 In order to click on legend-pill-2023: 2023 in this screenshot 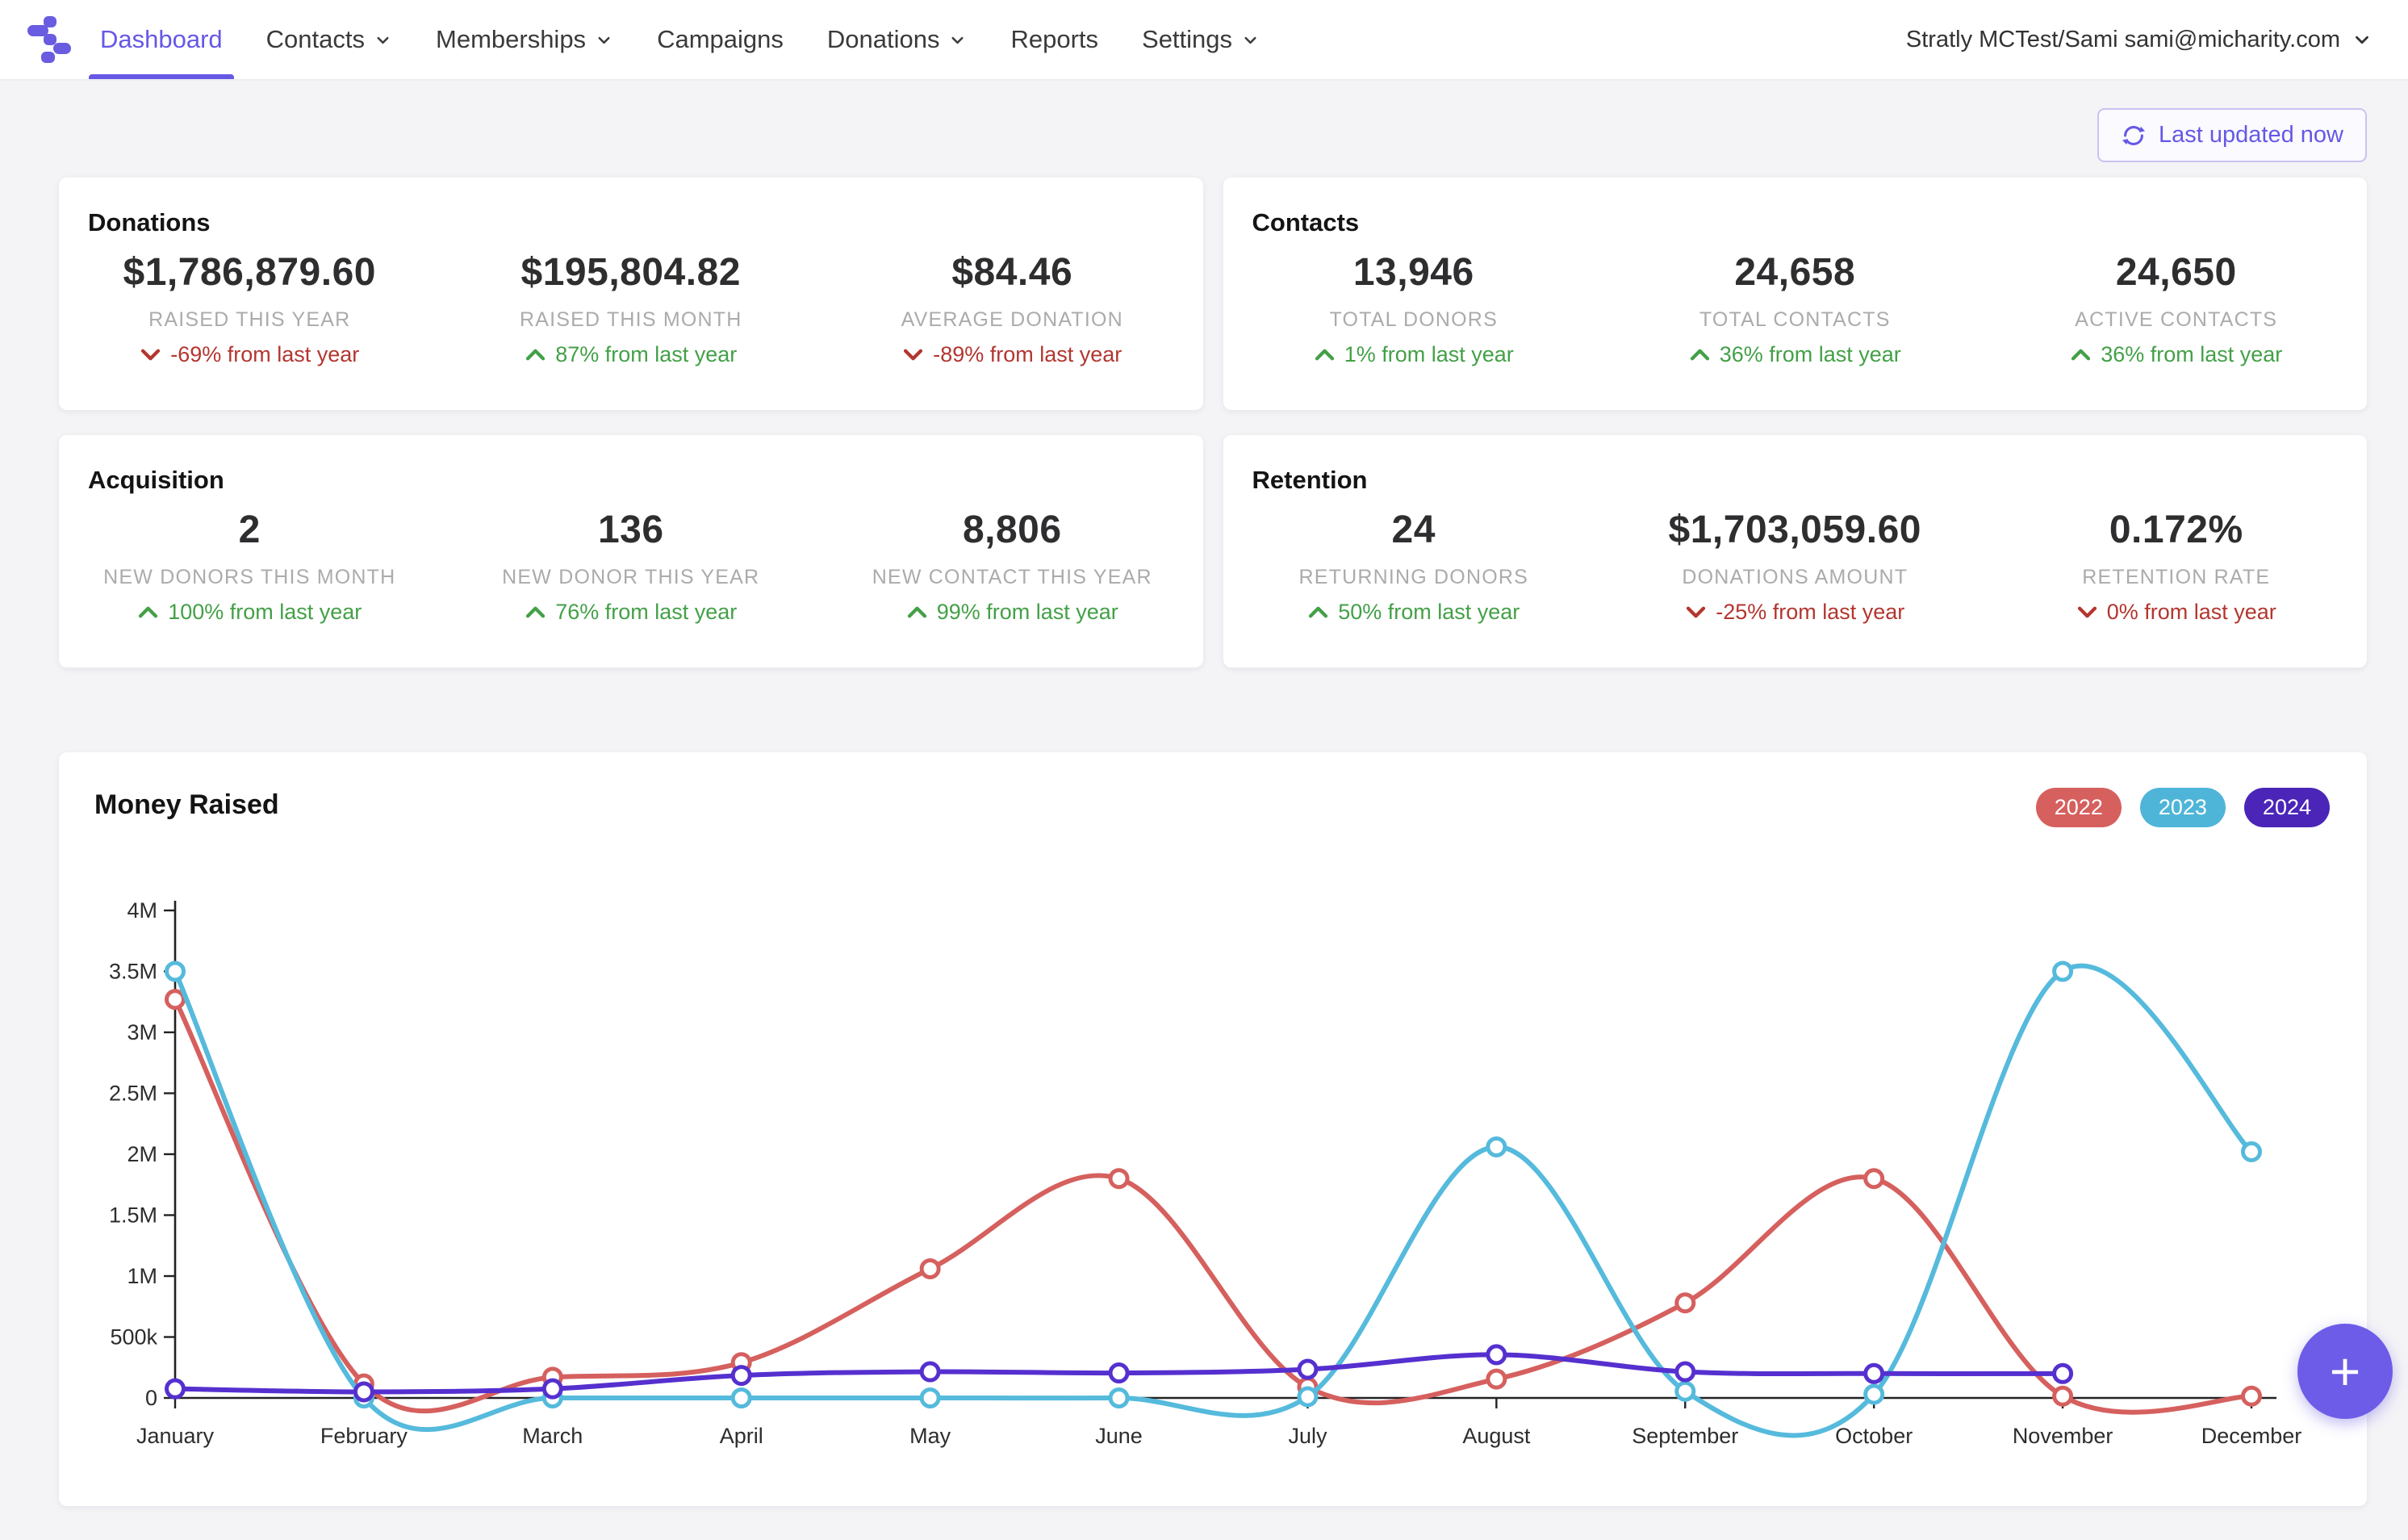, I will do `click(2182, 807)`.